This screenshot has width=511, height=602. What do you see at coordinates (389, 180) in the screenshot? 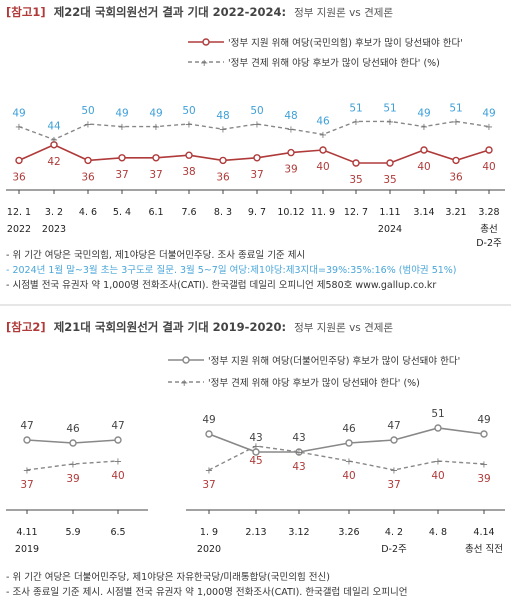
I see `chart-1-series-1-data-label: 35` at bounding box center [389, 180].